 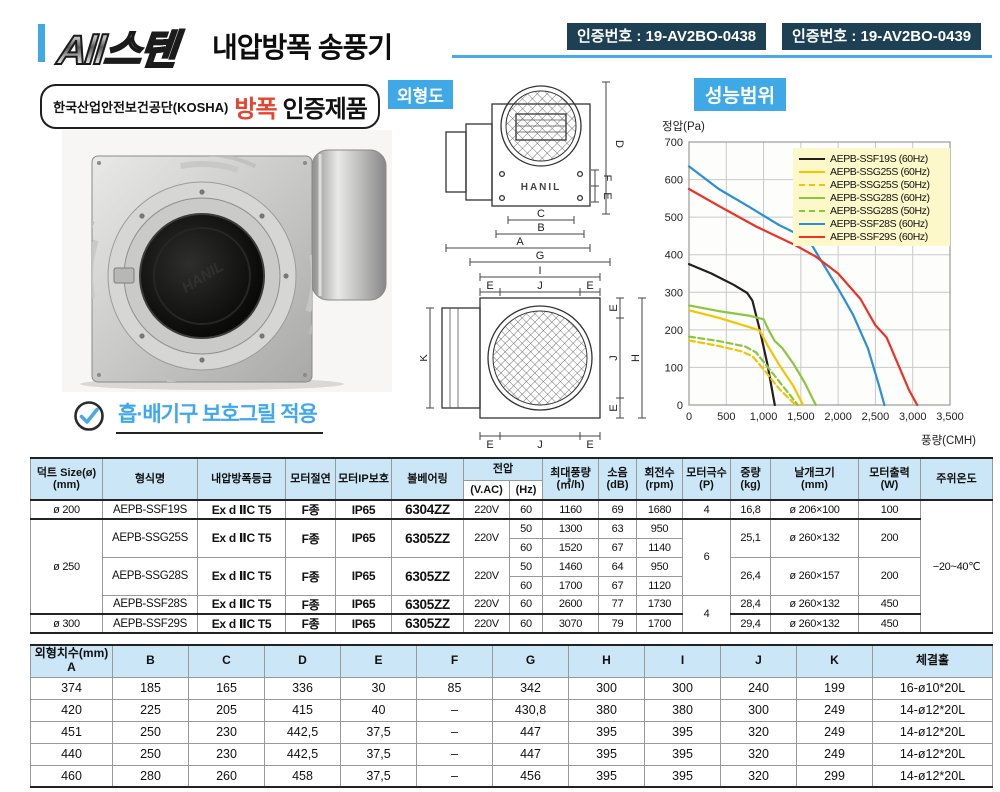 What do you see at coordinates (378, 776) in the screenshot?
I see `cell: 37,5` at bounding box center [378, 776].